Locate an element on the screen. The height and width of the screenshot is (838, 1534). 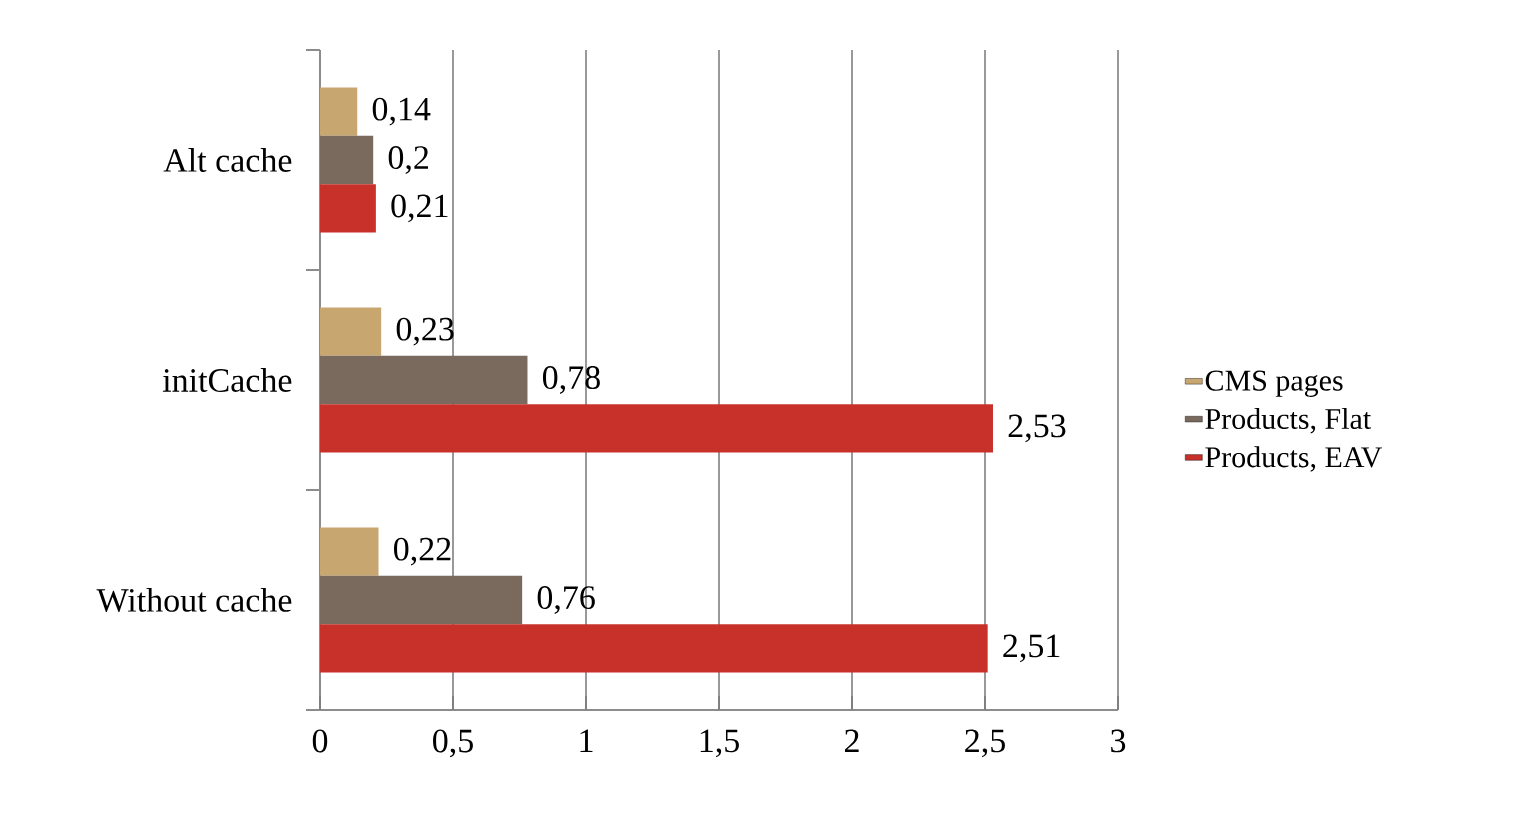
data-label: 0,76 is located at coordinates (566, 600).